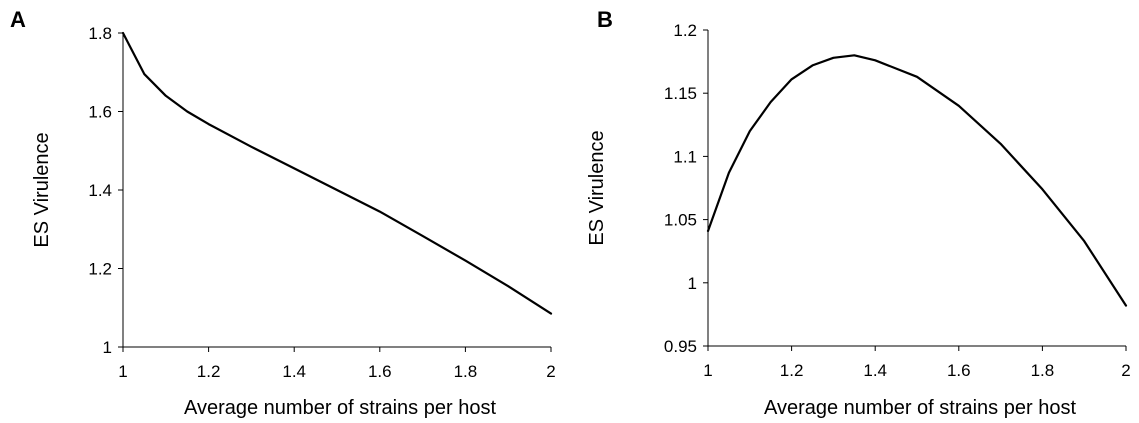  Describe the element at coordinates (680, 93) in the screenshot. I see `y-tick-label: 1.15` at that location.